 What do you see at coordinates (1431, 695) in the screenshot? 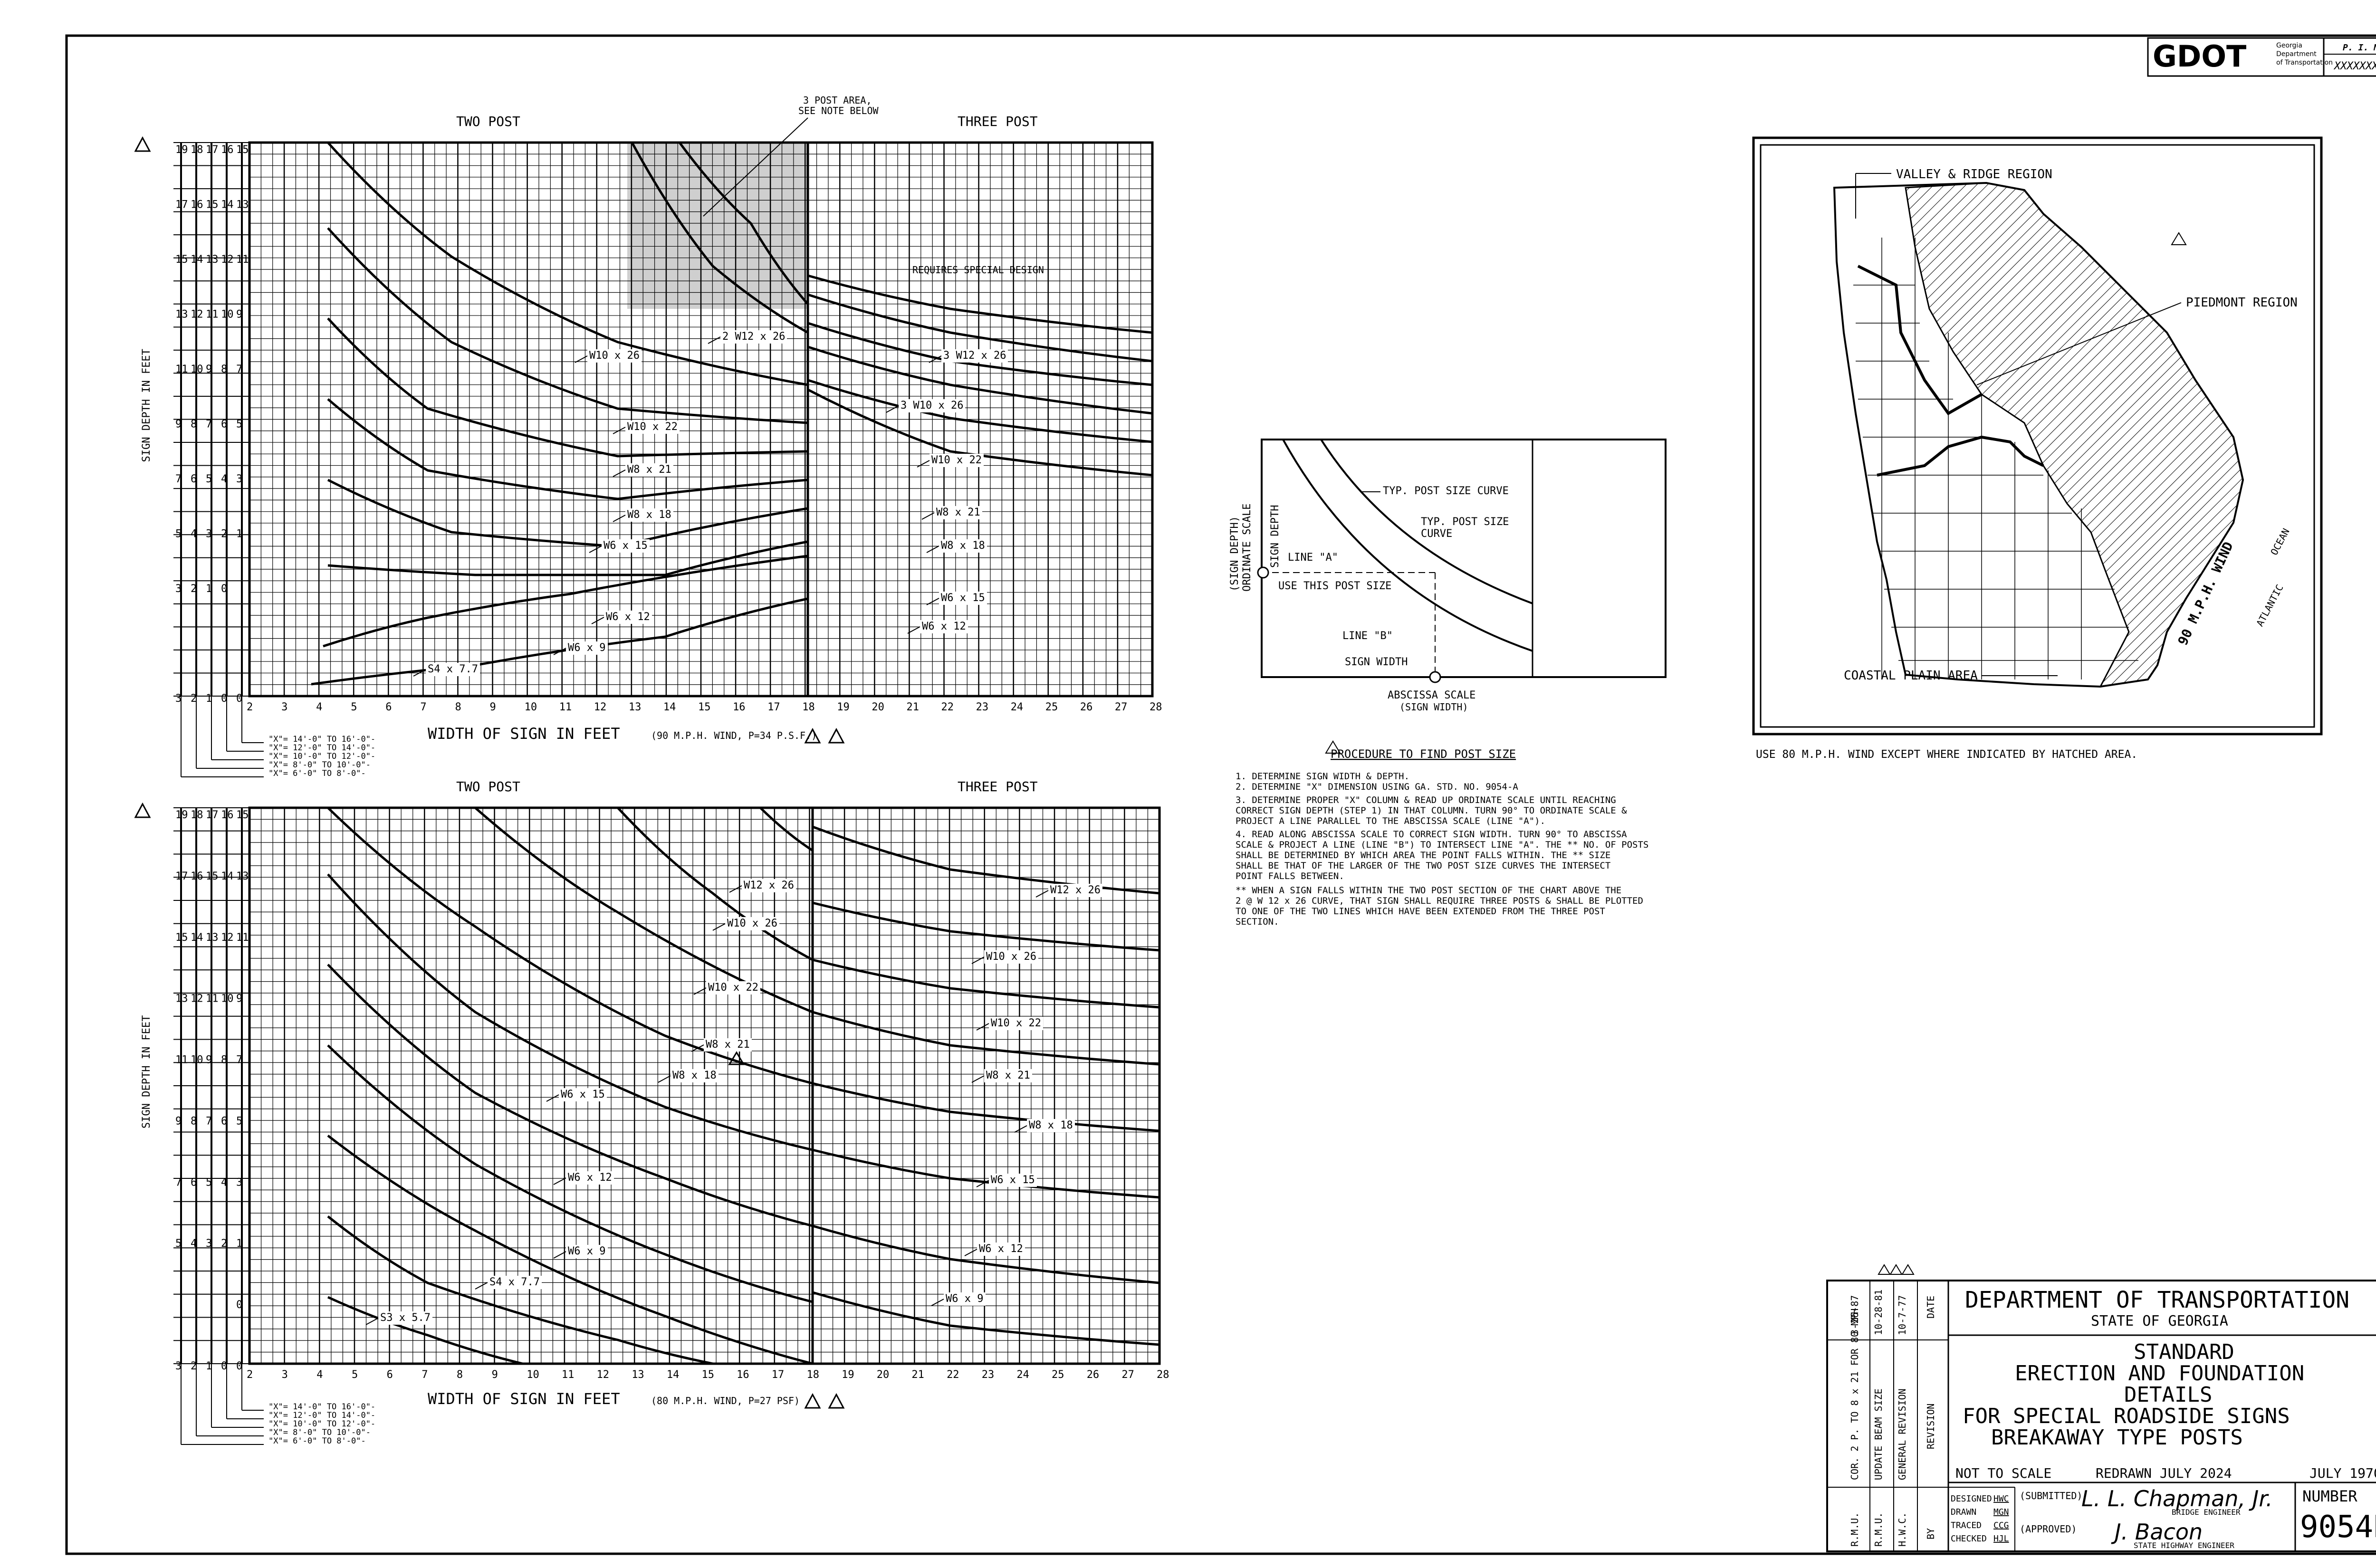
I see `svg-text: ABSCISSA SCALE` at bounding box center [1431, 695].